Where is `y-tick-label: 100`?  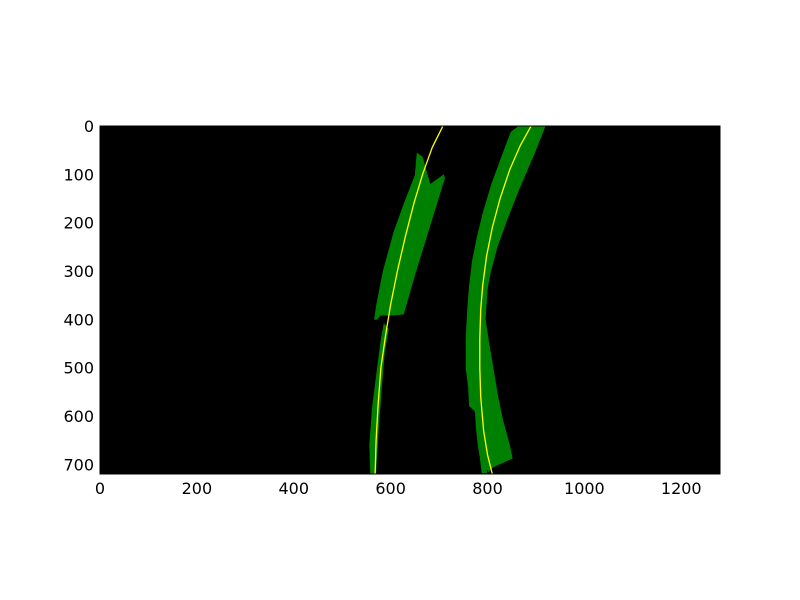 y-tick-label: 100 is located at coordinates (78, 174).